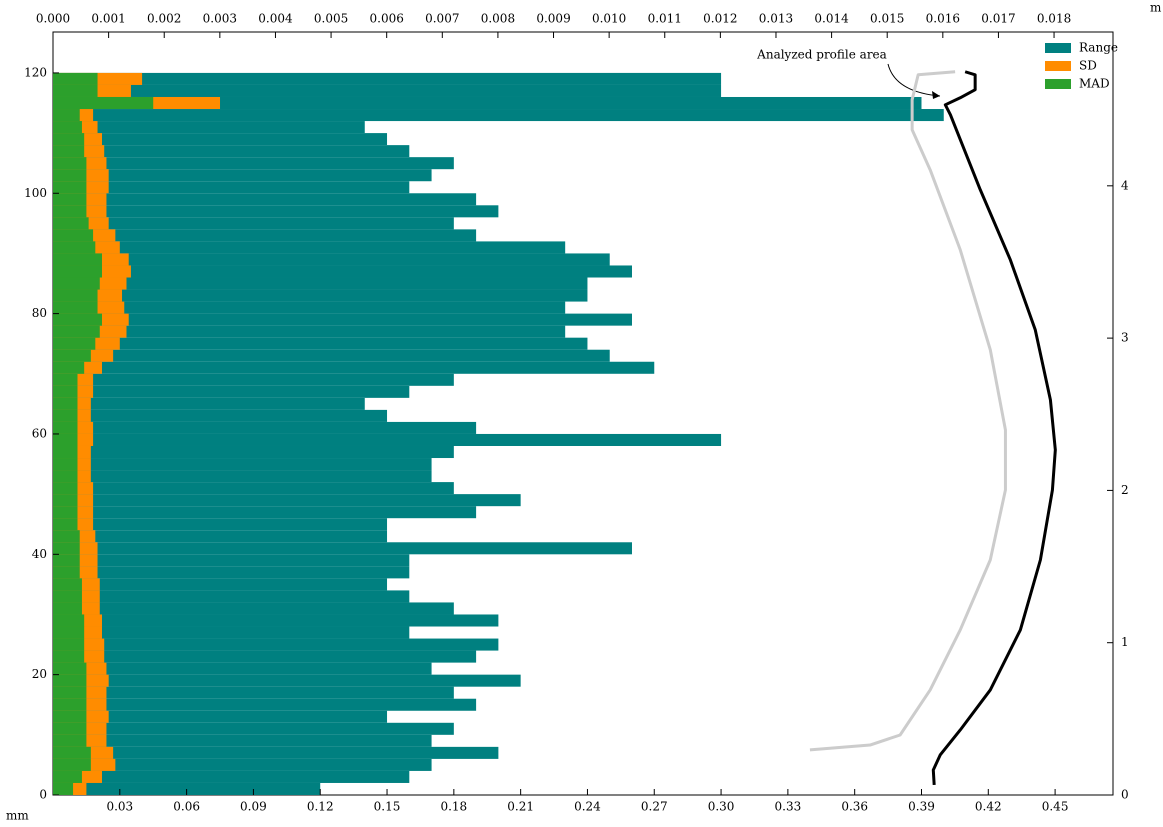  I want to click on x2-tick-label: 0.017, so click(998, 19).